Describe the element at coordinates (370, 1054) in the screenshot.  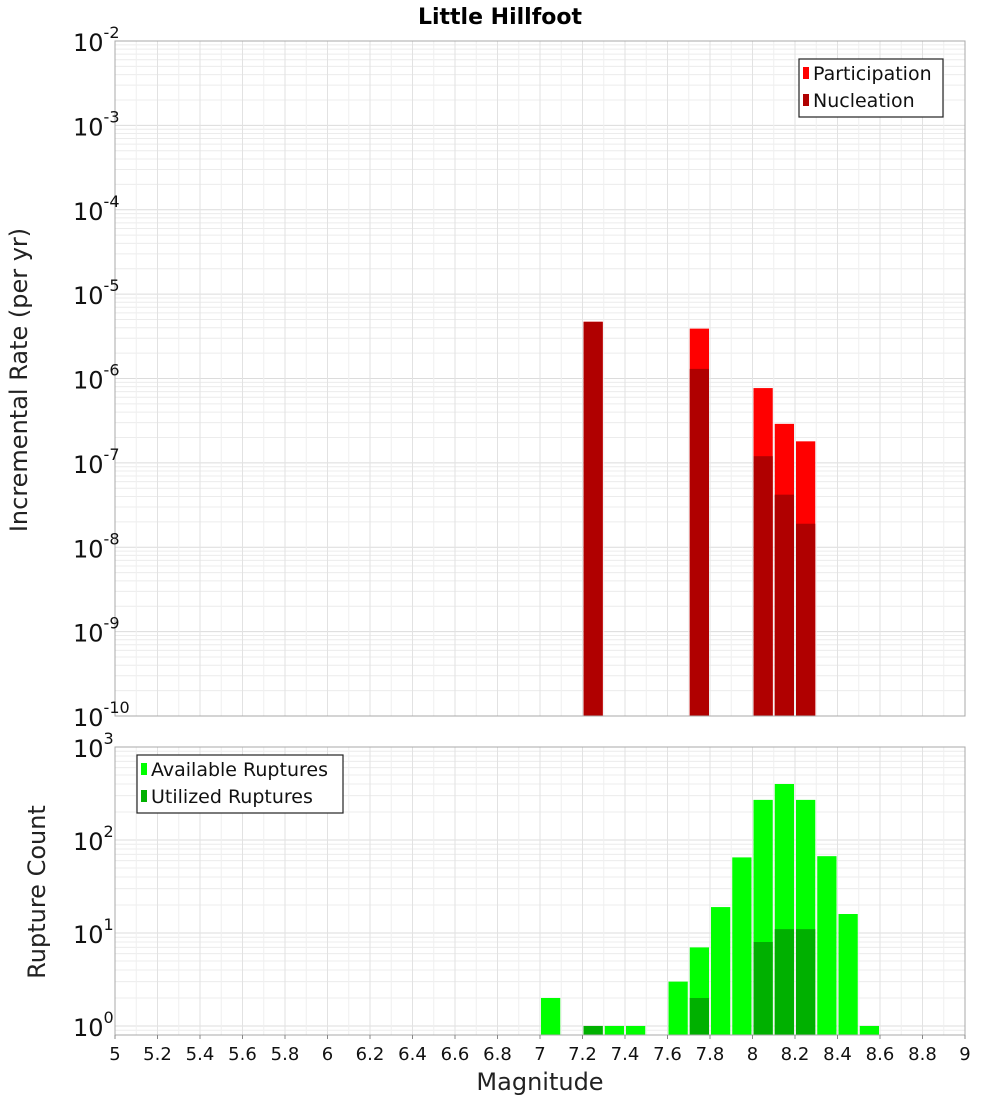
I see `x-tick-label: 6.2` at that location.